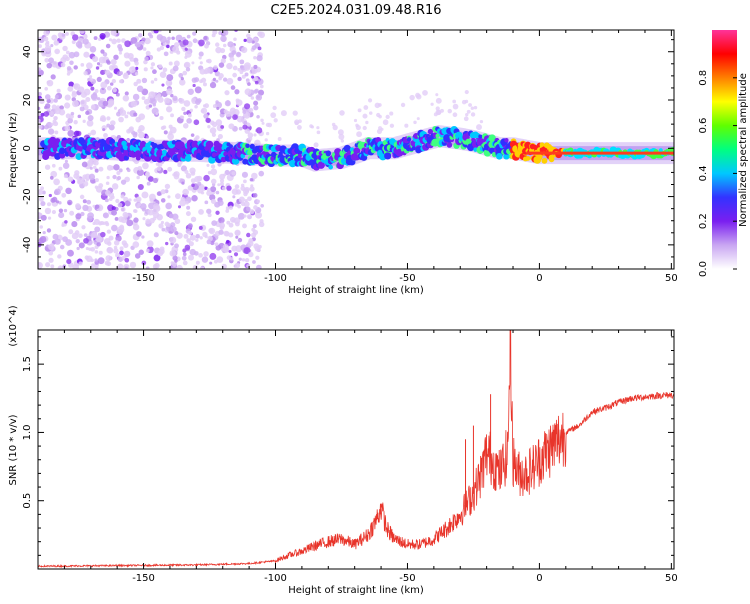 The width and height of the screenshot is (750, 604). Describe the element at coordinates (27, 432) in the screenshot. I see `y-tick-label: 1.0` at that location.